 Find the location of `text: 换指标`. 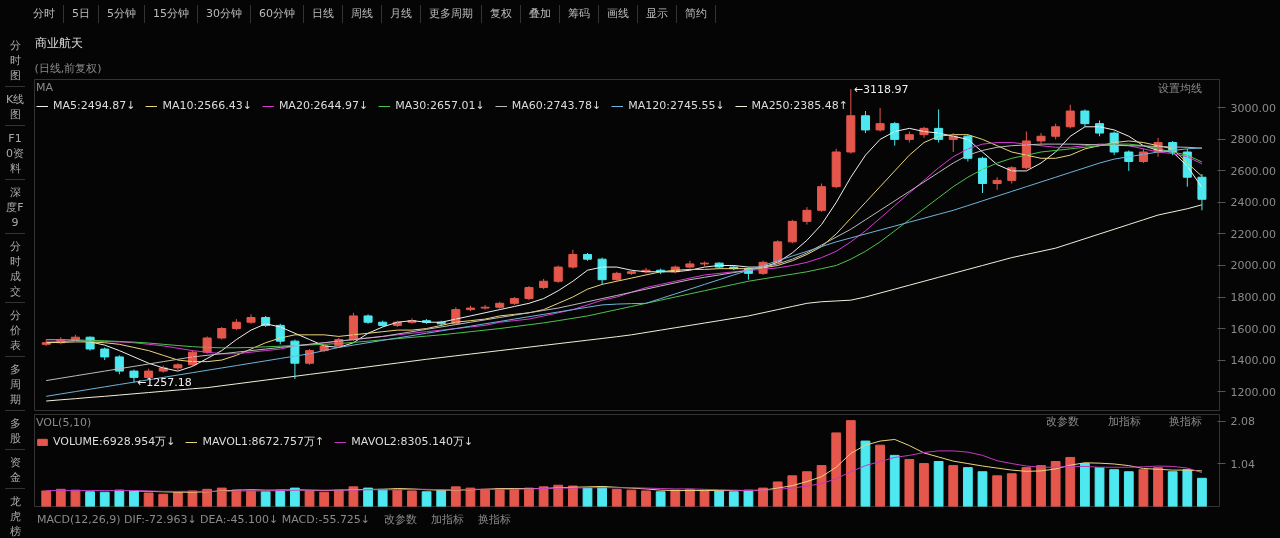

text: 换指标 is located at coordinates (495, 519).